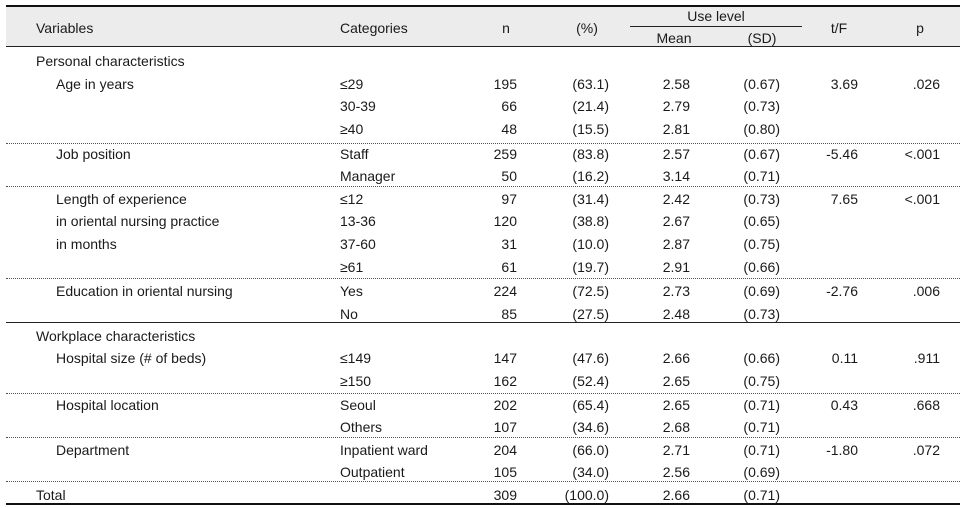 Image resolution: width=964 pixels, height=508 pixels. What do you see at coordinates (144, 291) in the screenshot?
I see `cell-variable: Education in oriental nursing` at bounding box center [144, 291].